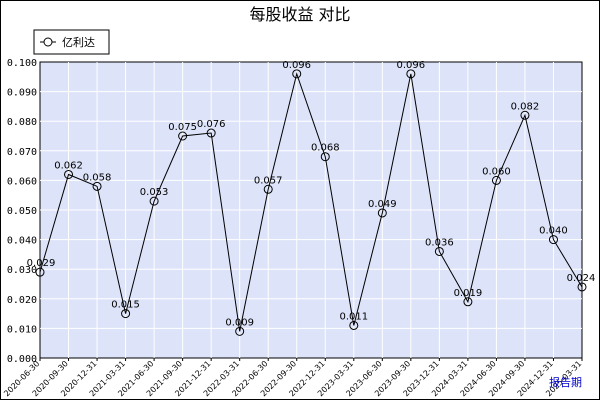 The height and width of the screenshot is (400, 600). Describe the element at coordinates (299, 14) in the screenshot. I see `chart-title: 每股收益 对比` at that location.